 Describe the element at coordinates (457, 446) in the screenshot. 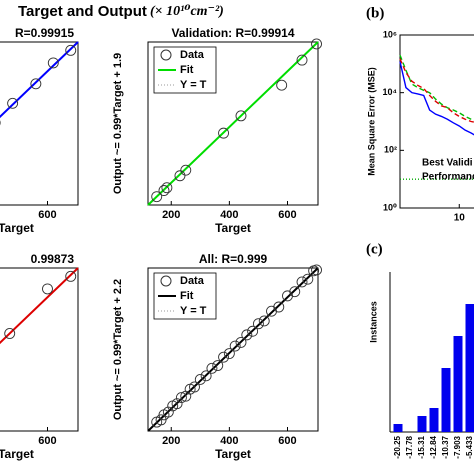

I see `x-tick-label: -7.903` at that location.